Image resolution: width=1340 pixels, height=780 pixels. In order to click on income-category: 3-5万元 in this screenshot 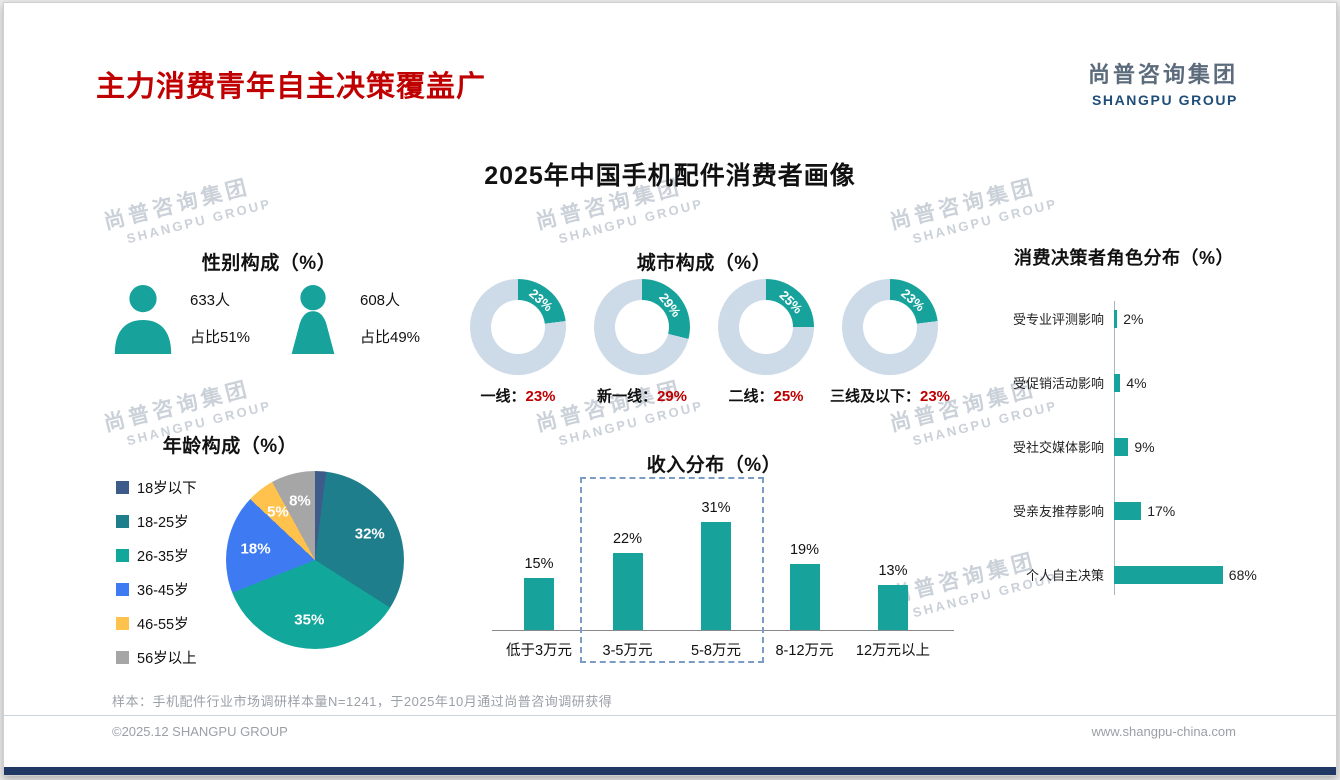, I will do `click(627, 651)`.